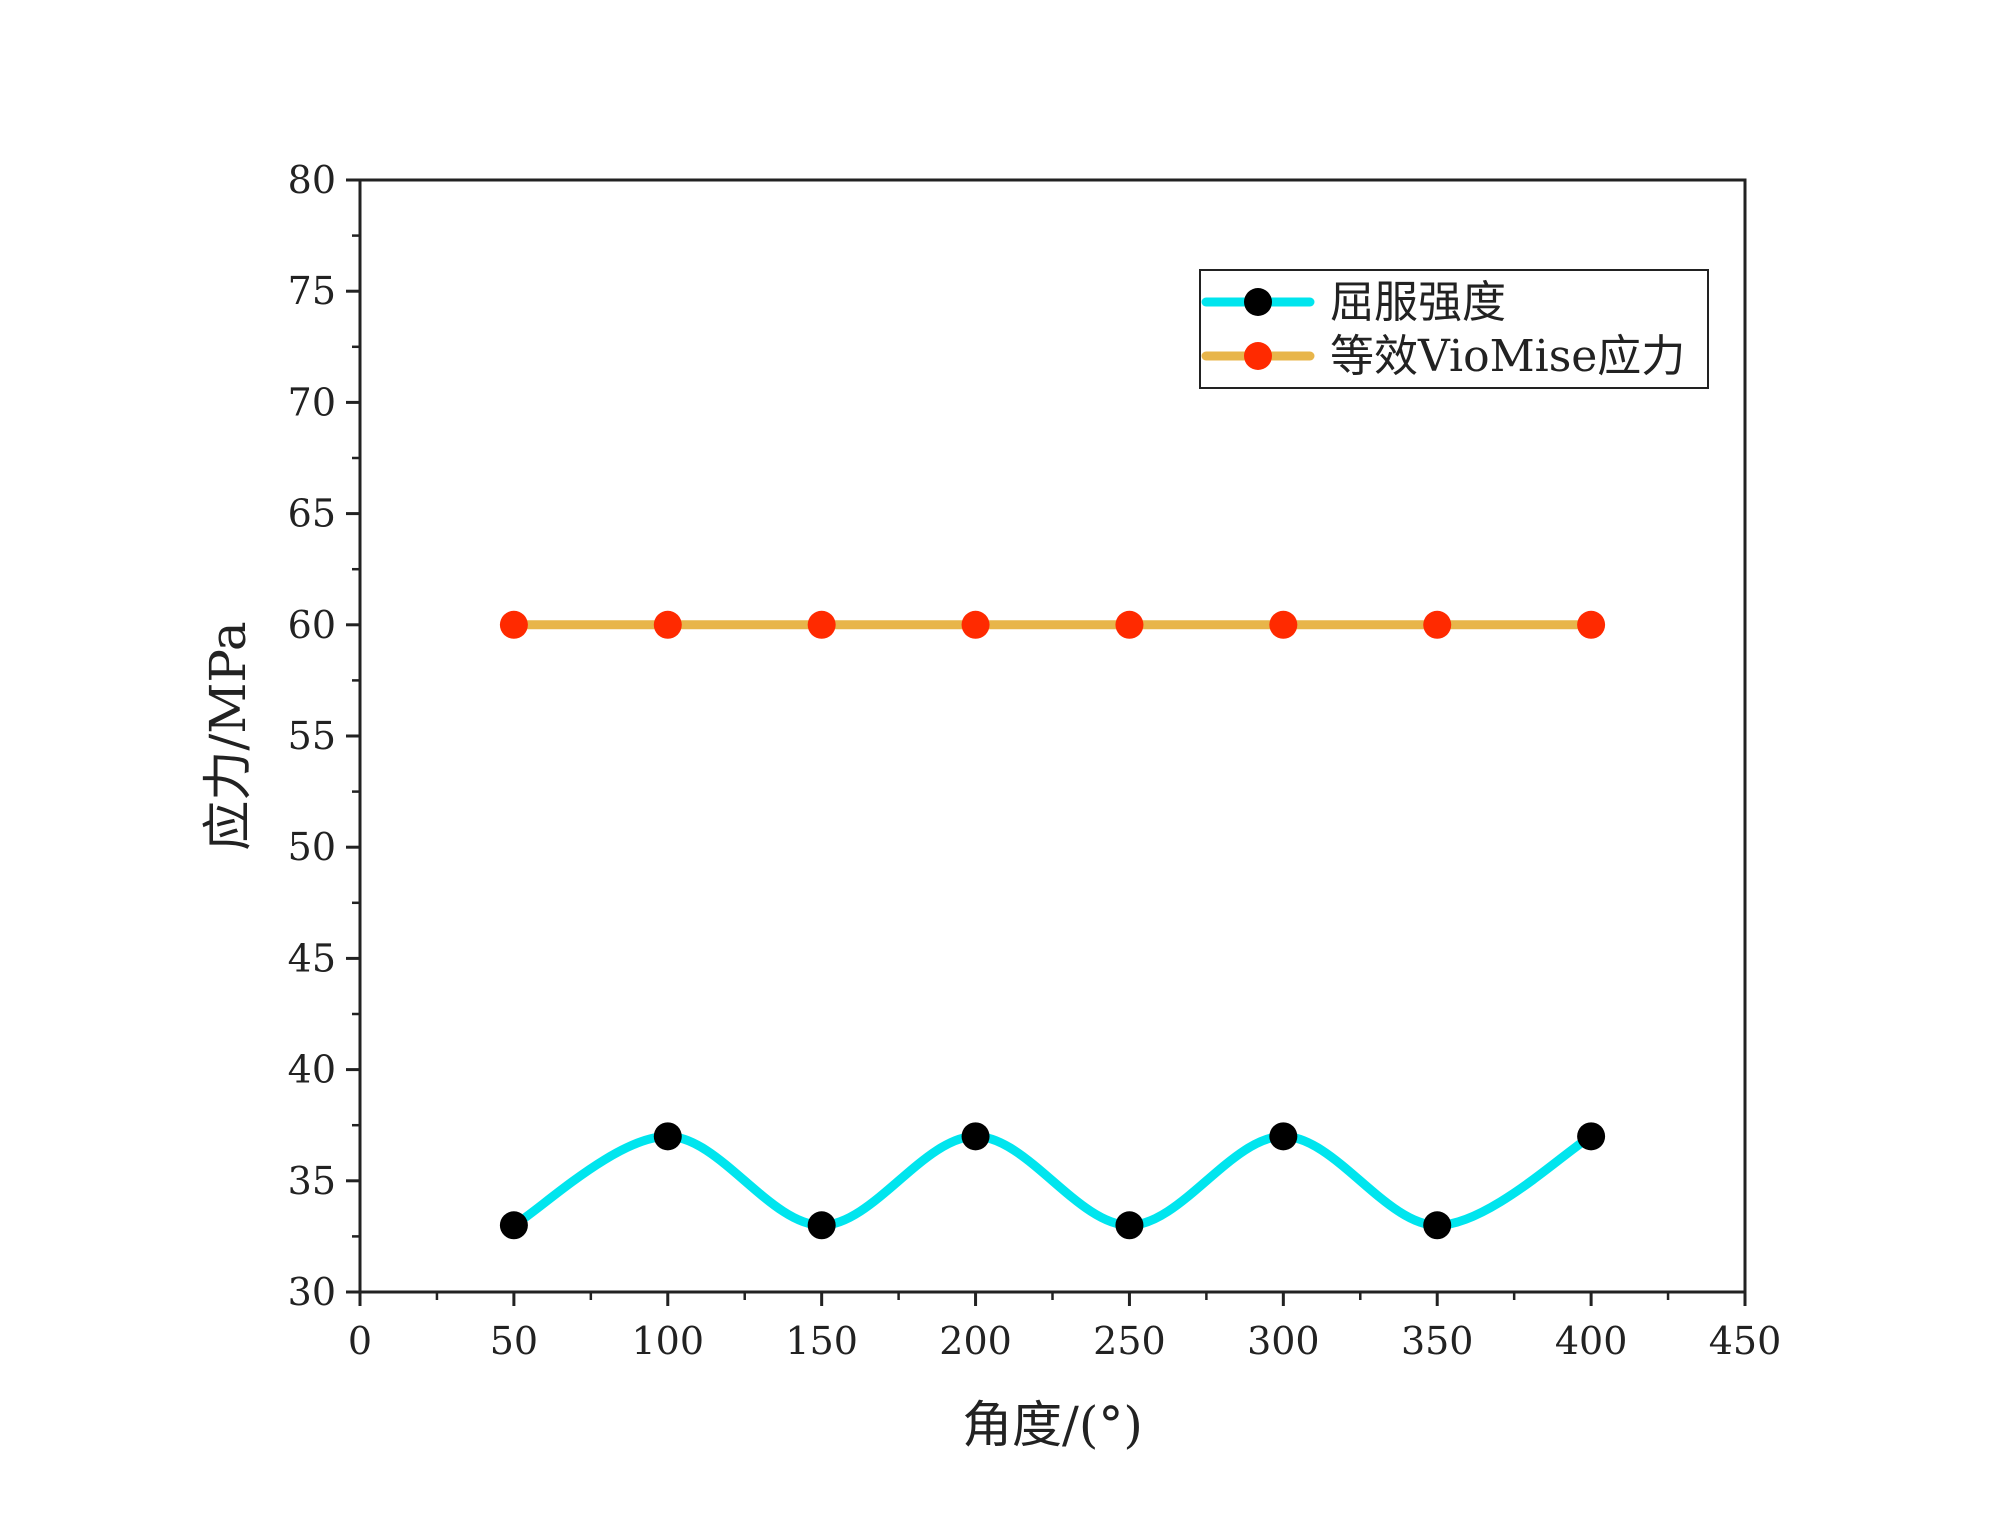  Describe the element at coordinates (514, 1341) in the screenshot. I see `x-tick-label: 50` at that location.